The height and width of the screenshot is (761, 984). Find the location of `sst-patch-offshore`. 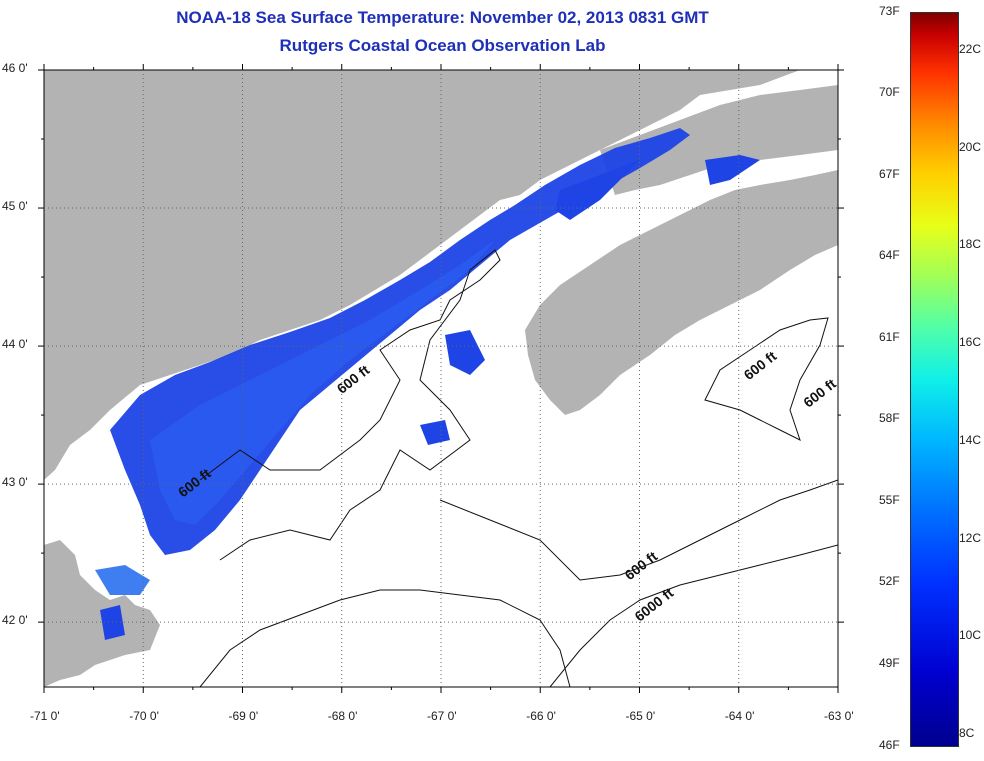

sst-patch-offshore is located at coordinates (465, 352).